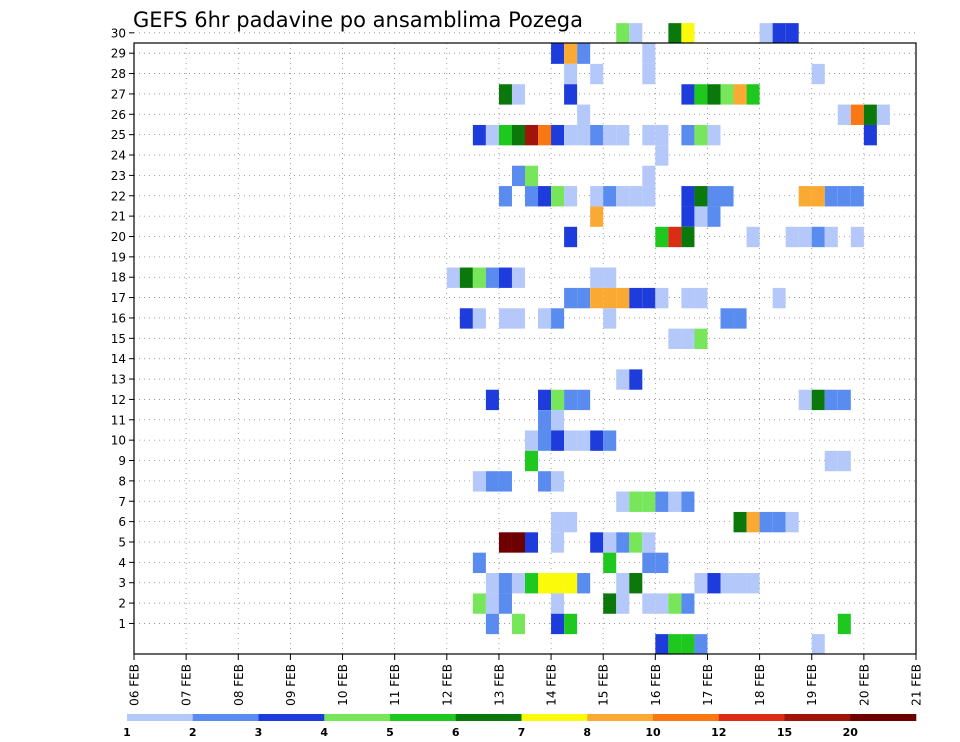 The width and height of the screenshot is (960, 742). I want to click on y-tick-label: 10, so click(118, 441).